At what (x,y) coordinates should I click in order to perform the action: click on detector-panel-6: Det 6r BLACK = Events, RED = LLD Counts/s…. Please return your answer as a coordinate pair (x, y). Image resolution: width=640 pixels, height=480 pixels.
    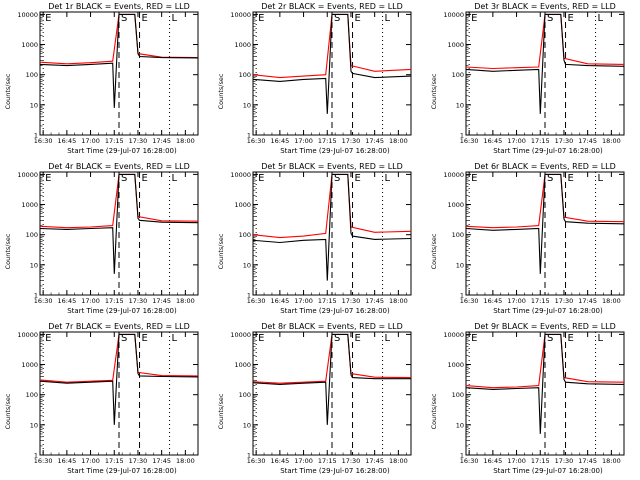
    Looking at the image, I should click on (527, 238).